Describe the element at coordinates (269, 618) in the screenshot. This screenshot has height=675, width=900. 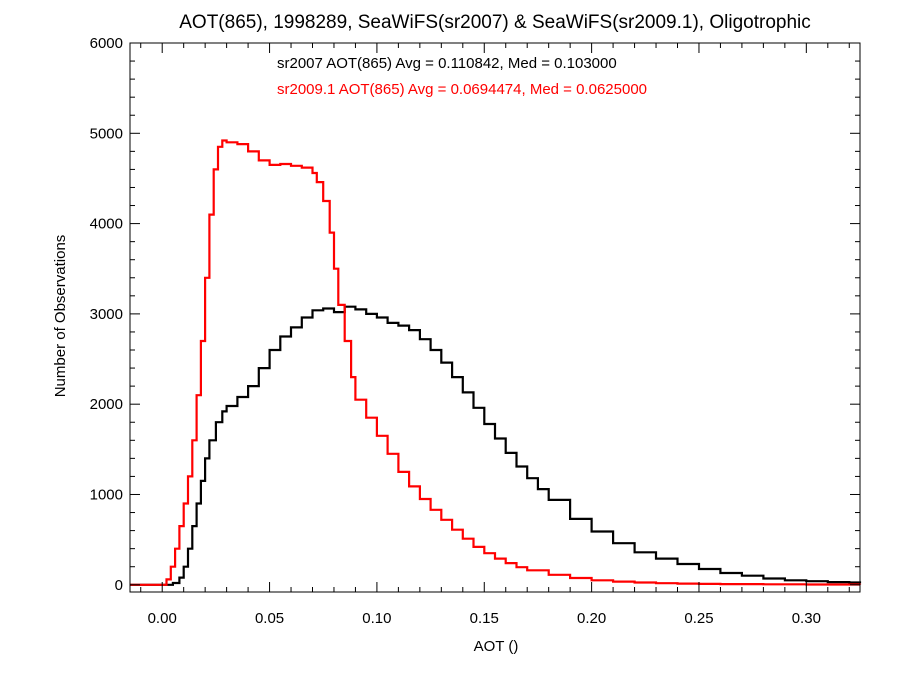
I see `x-tick-label: 0.05` at that location.